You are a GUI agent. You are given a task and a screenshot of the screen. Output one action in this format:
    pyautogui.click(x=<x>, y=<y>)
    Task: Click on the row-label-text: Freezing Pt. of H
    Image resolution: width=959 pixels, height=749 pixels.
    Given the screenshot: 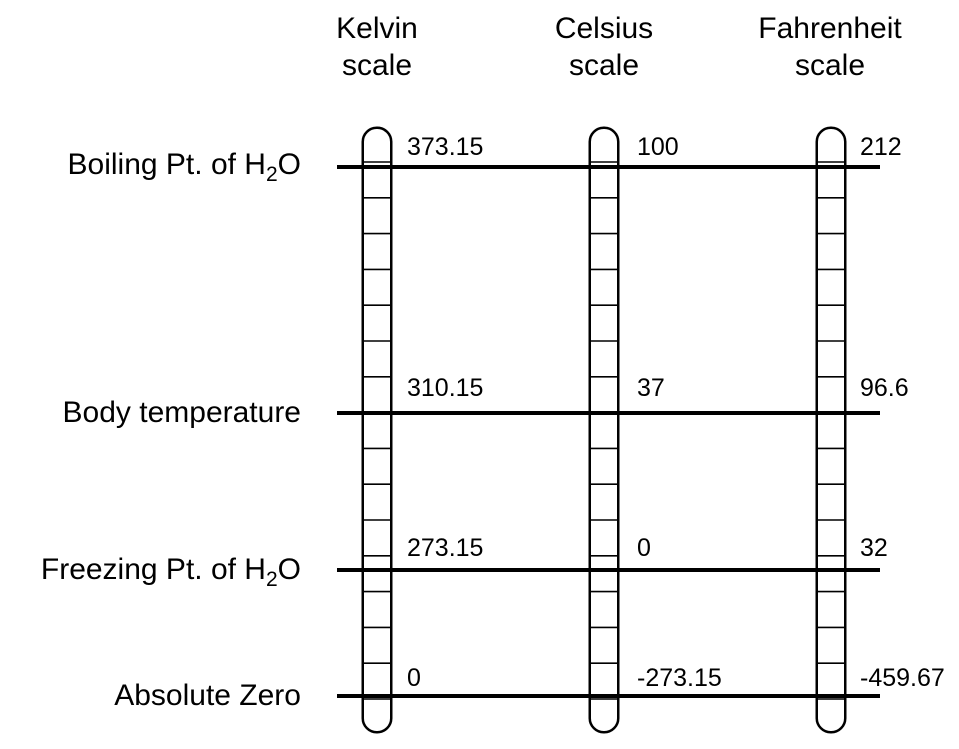 What is the action you would take?
    pyautogui.click(x=153, y=569)
    